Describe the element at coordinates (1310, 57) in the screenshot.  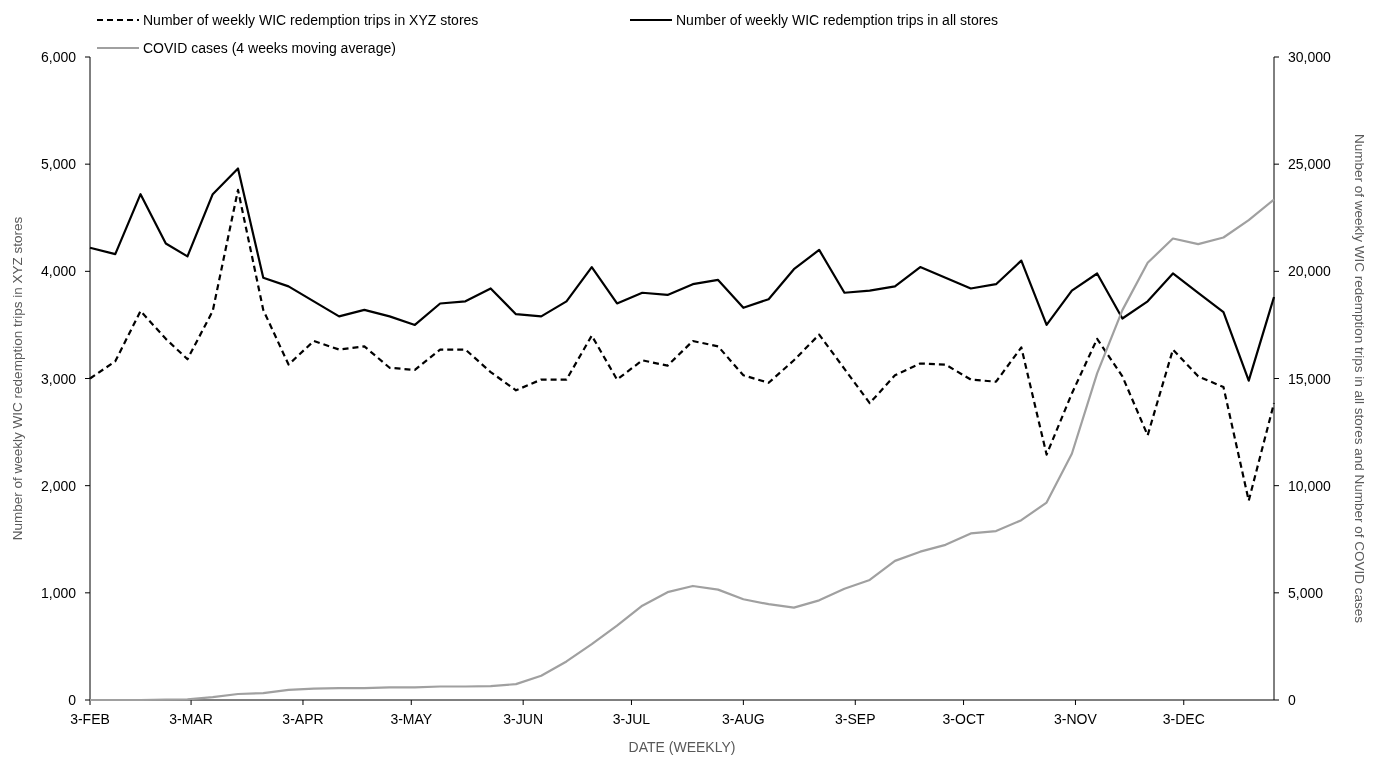
I see `y2-tick-label: 30,000` at that location.